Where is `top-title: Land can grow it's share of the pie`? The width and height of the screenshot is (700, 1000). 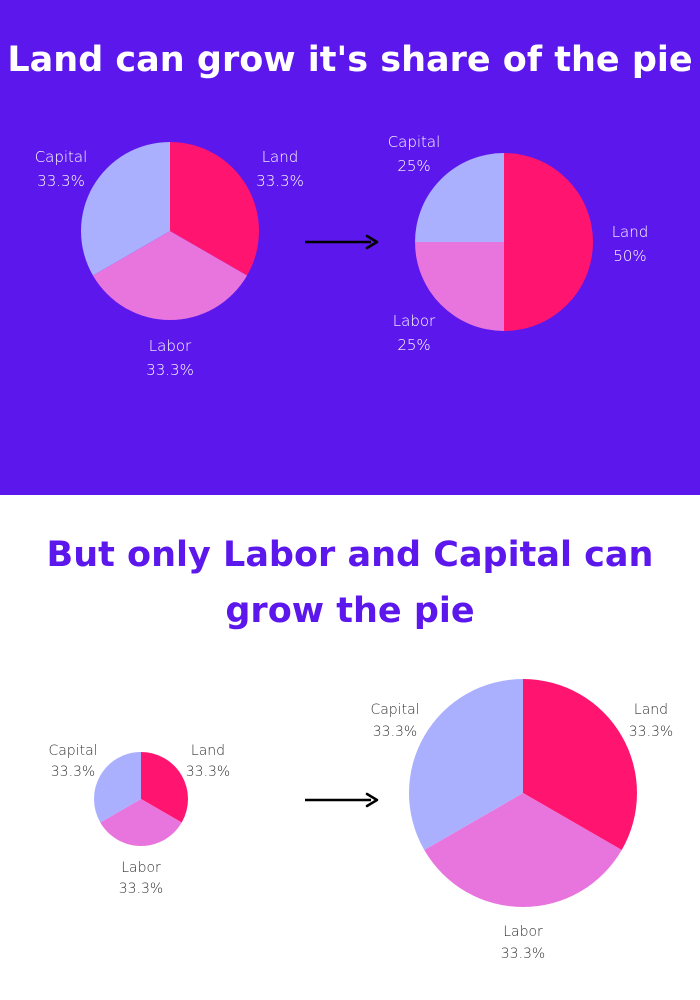 top-title: Land can grow it's share of the pie is located at coordinates (350, 60).